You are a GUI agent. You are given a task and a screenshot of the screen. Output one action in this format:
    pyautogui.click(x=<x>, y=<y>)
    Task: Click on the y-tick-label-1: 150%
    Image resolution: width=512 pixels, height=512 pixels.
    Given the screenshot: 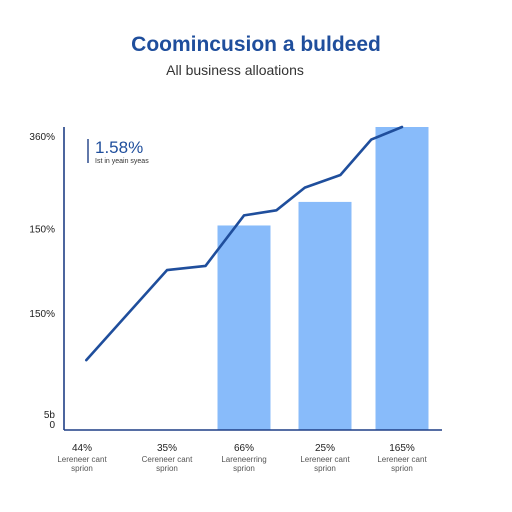 What is the action you would take?
    pyautogui.click(x=42, y=230)
    